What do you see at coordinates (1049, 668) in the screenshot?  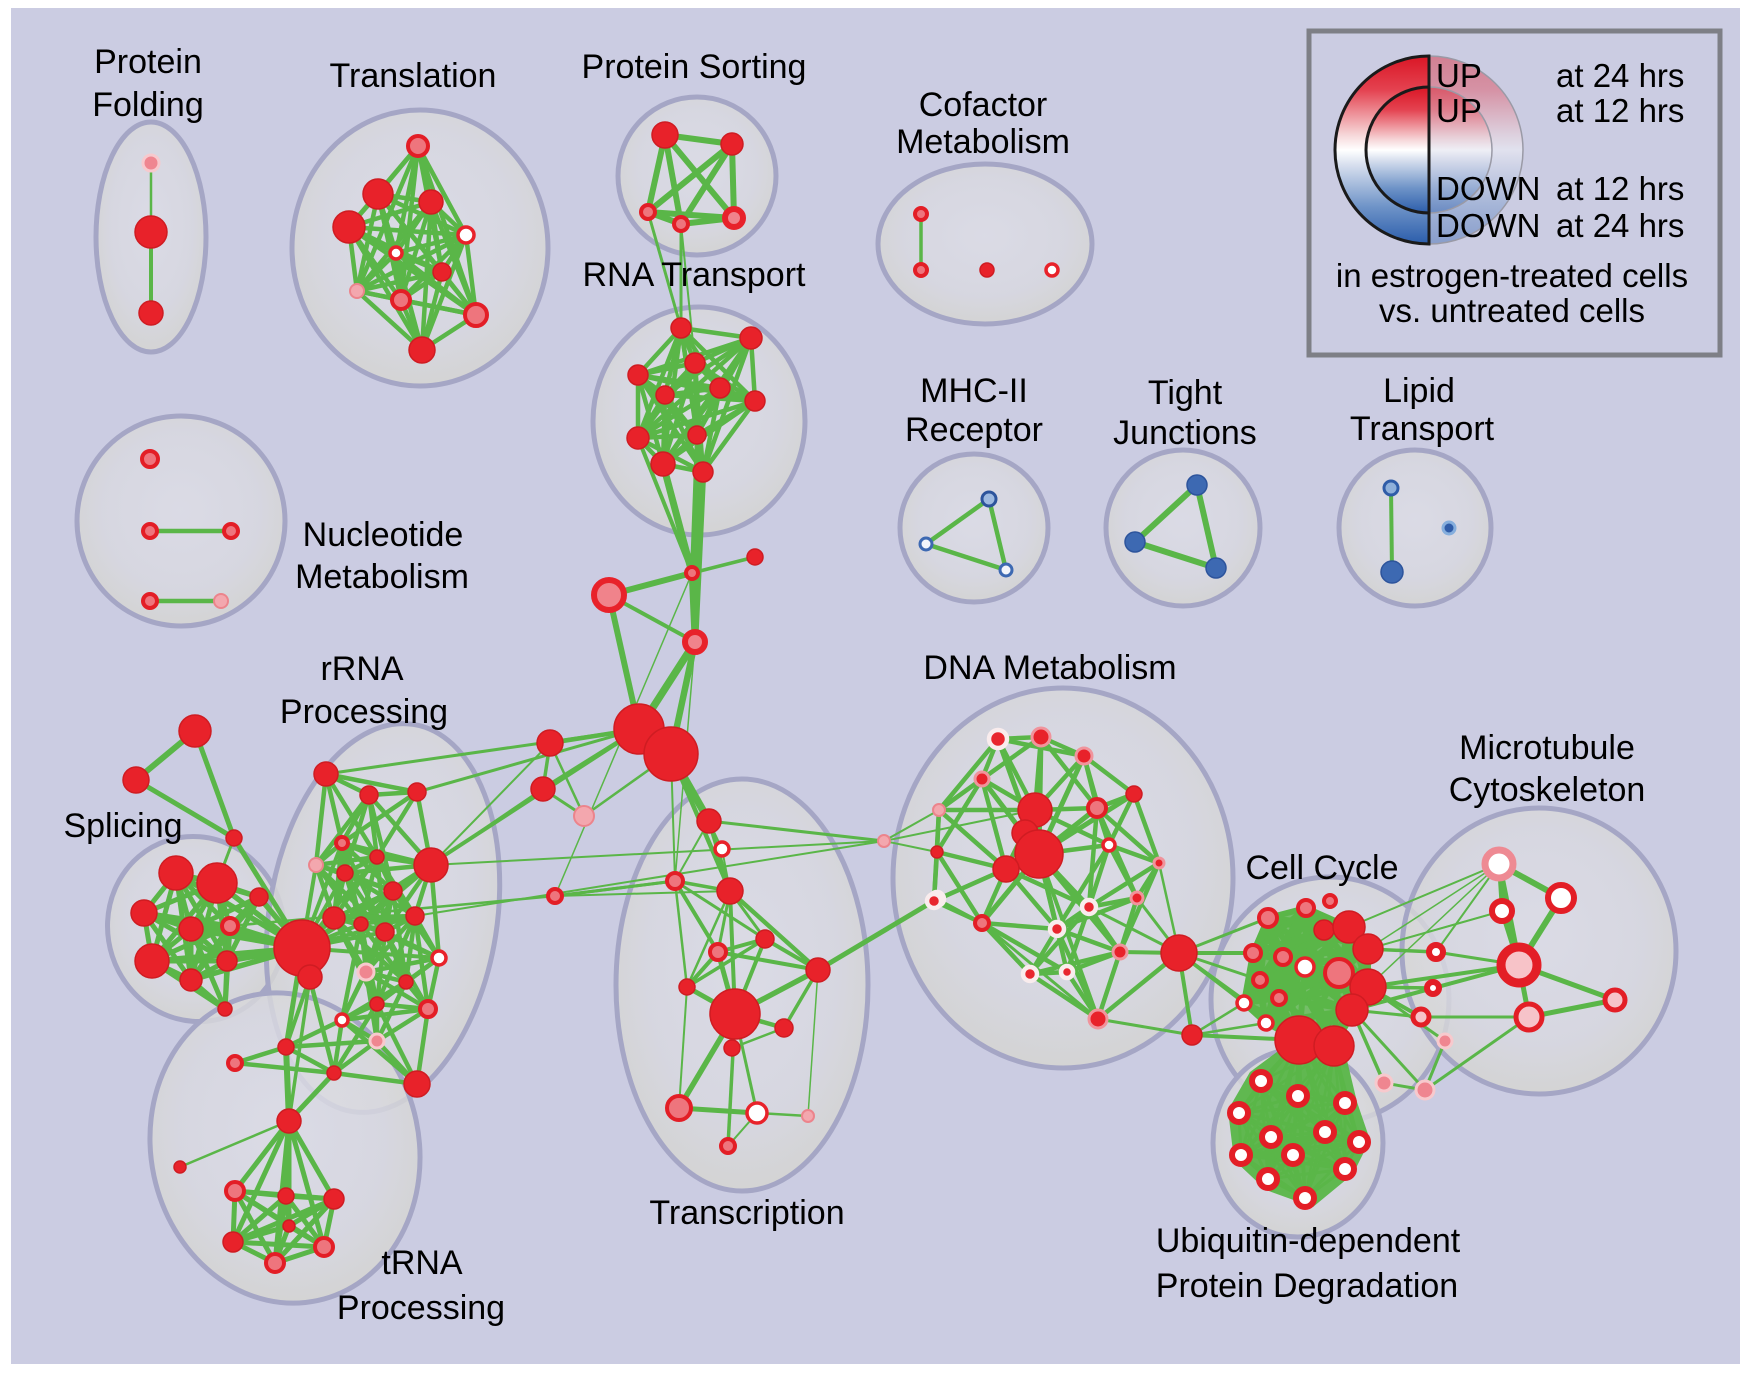 I see `svg-text: DNA Metabolism` at bounding box center [1049, 668].